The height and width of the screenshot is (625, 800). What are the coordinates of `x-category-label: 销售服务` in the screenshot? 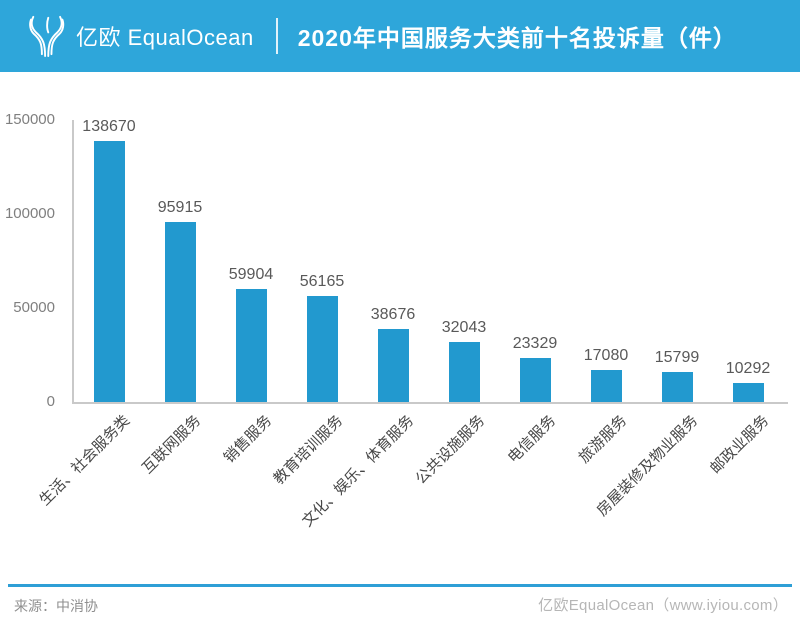 It's located at (248, 439).